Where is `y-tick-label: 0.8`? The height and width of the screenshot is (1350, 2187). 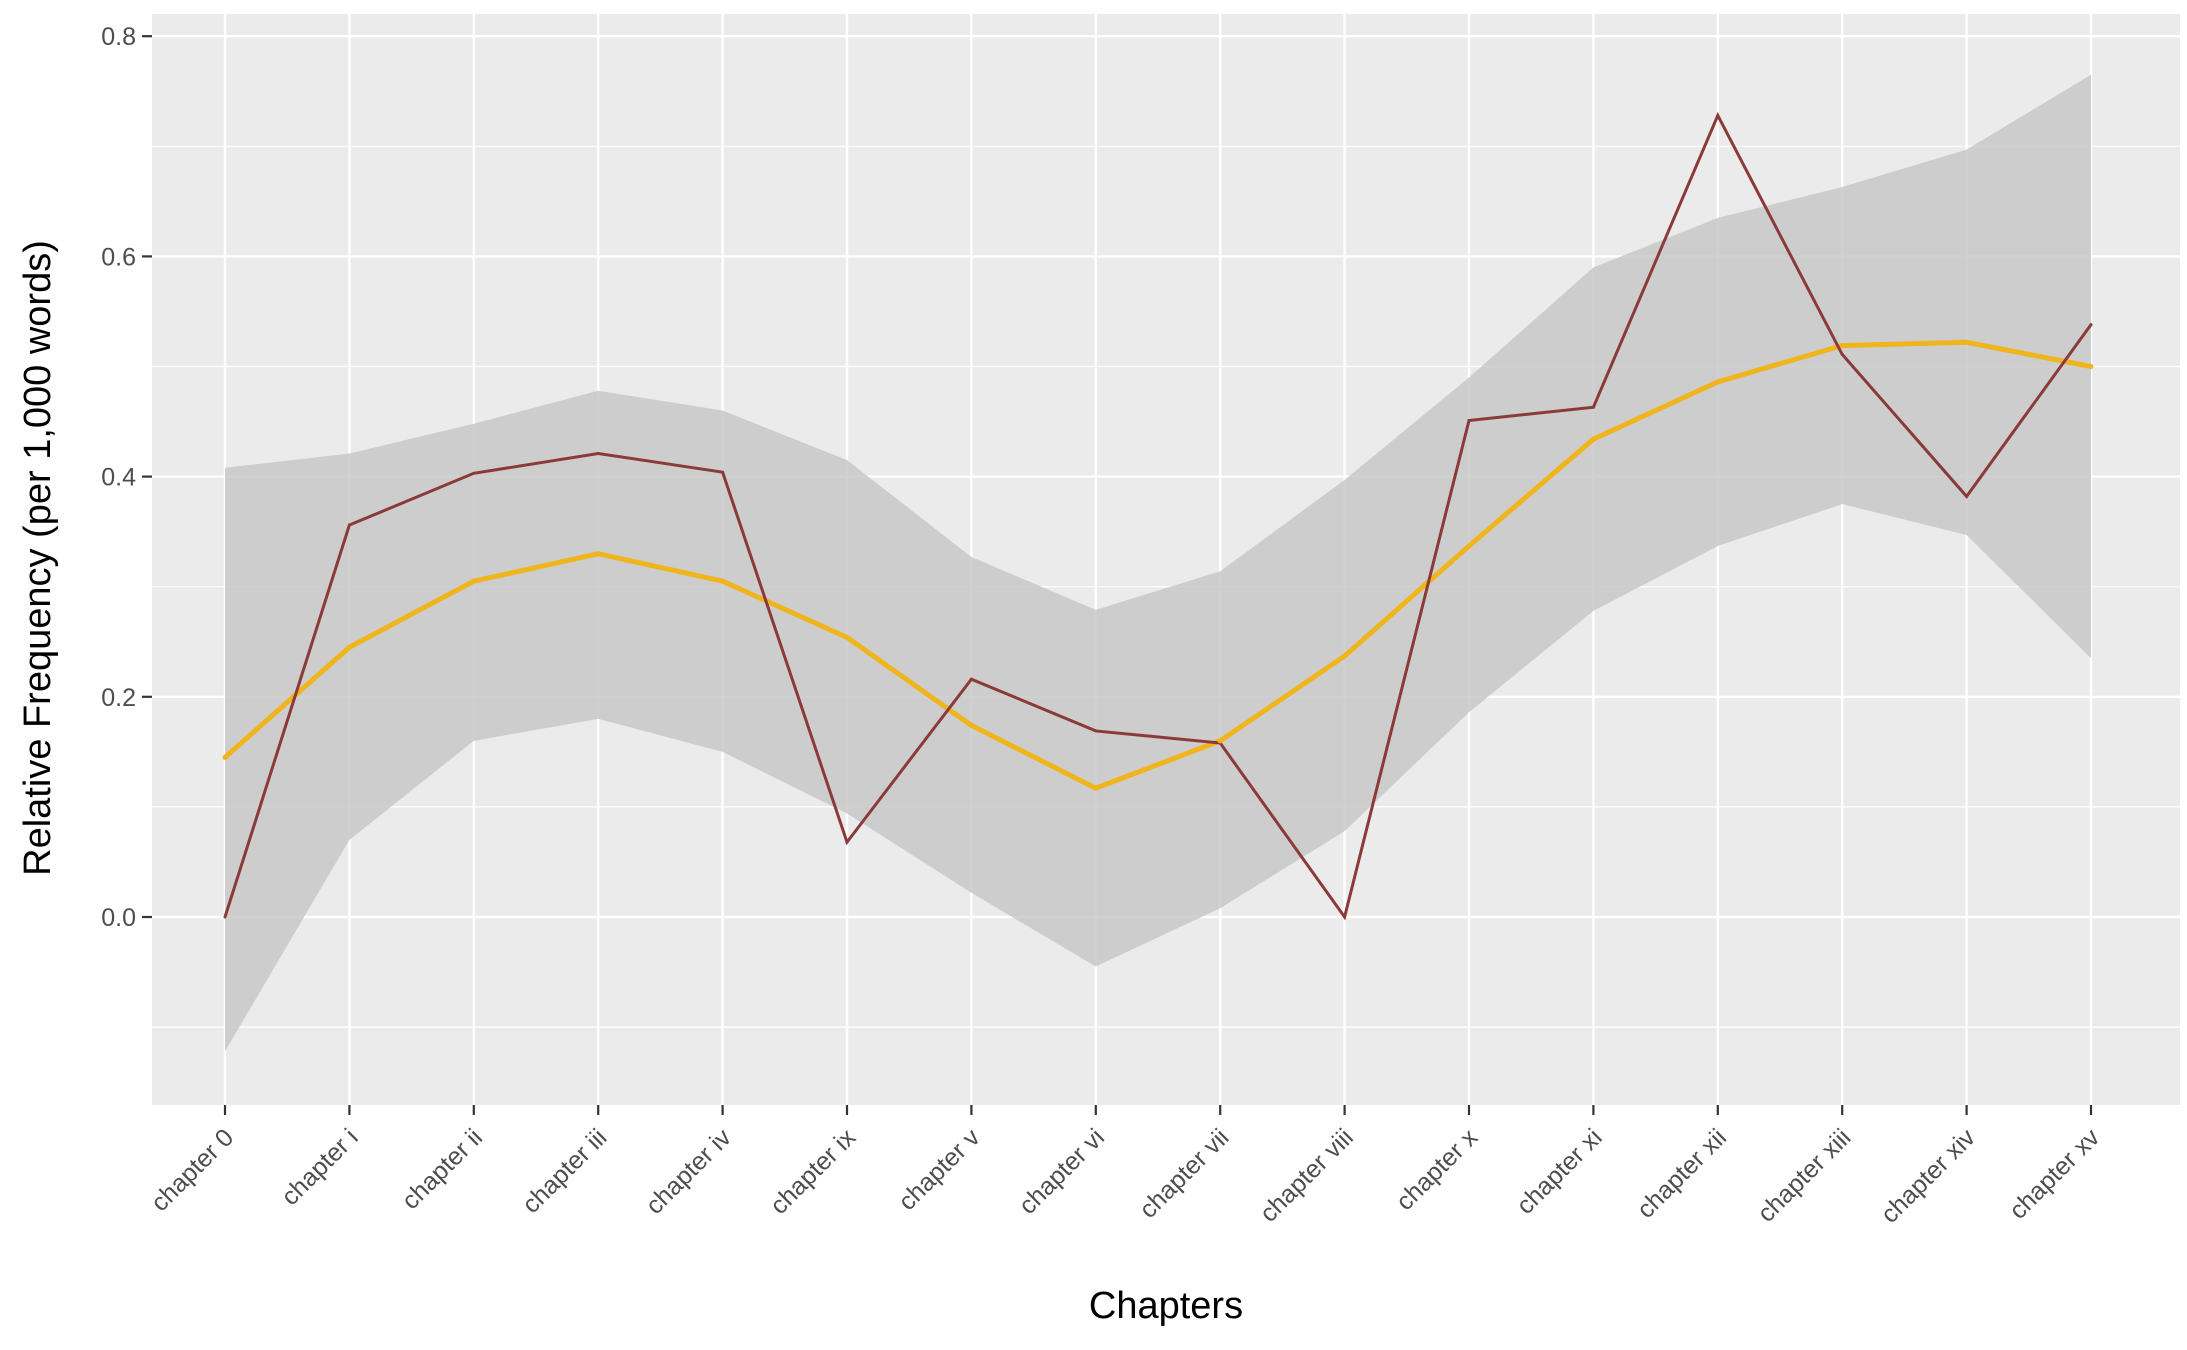 y-tick-label: 0.8 is located at coordinates (118, 37).